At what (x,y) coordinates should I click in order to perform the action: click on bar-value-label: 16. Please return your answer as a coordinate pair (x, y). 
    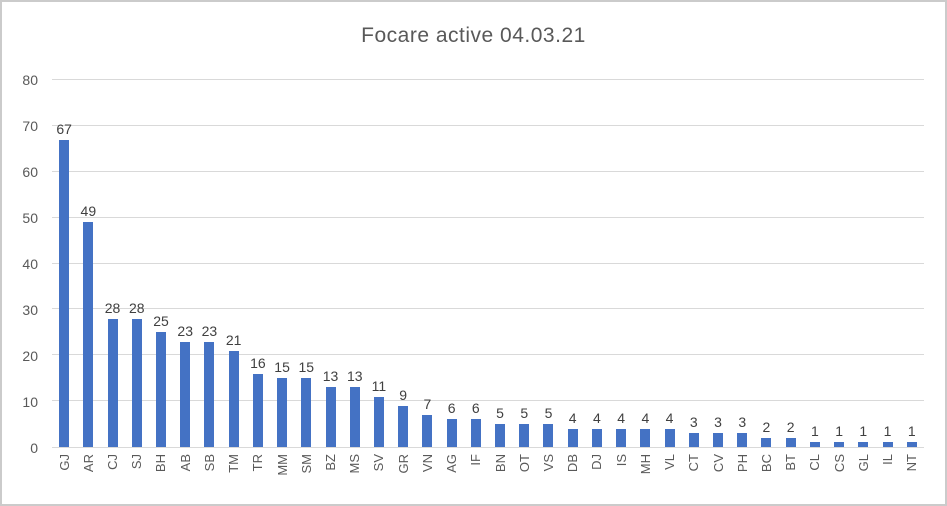
    Looking at the image, I should click on (258, 362).